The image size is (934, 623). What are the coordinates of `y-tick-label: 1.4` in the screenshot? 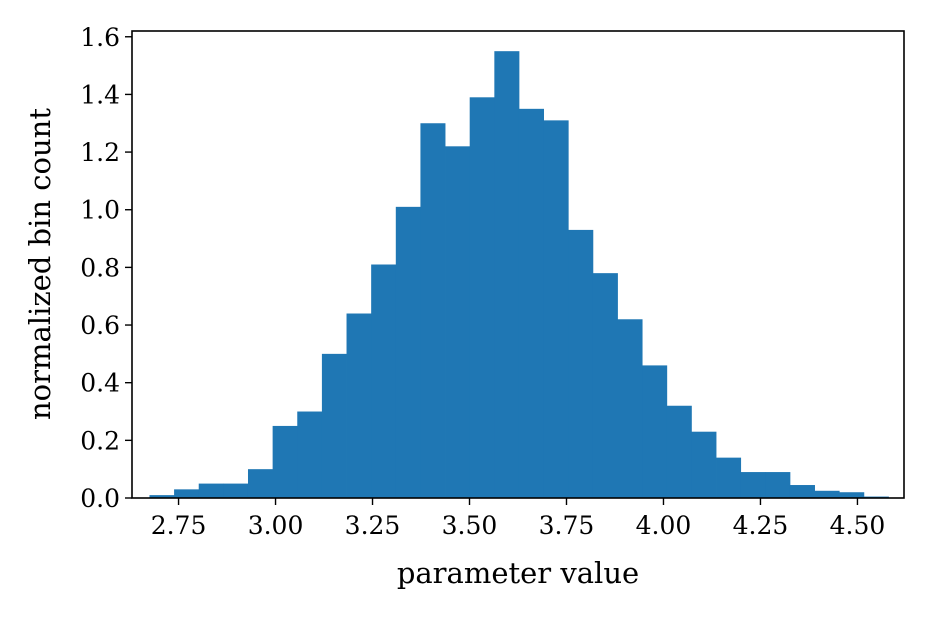 It's located at (100, 94).